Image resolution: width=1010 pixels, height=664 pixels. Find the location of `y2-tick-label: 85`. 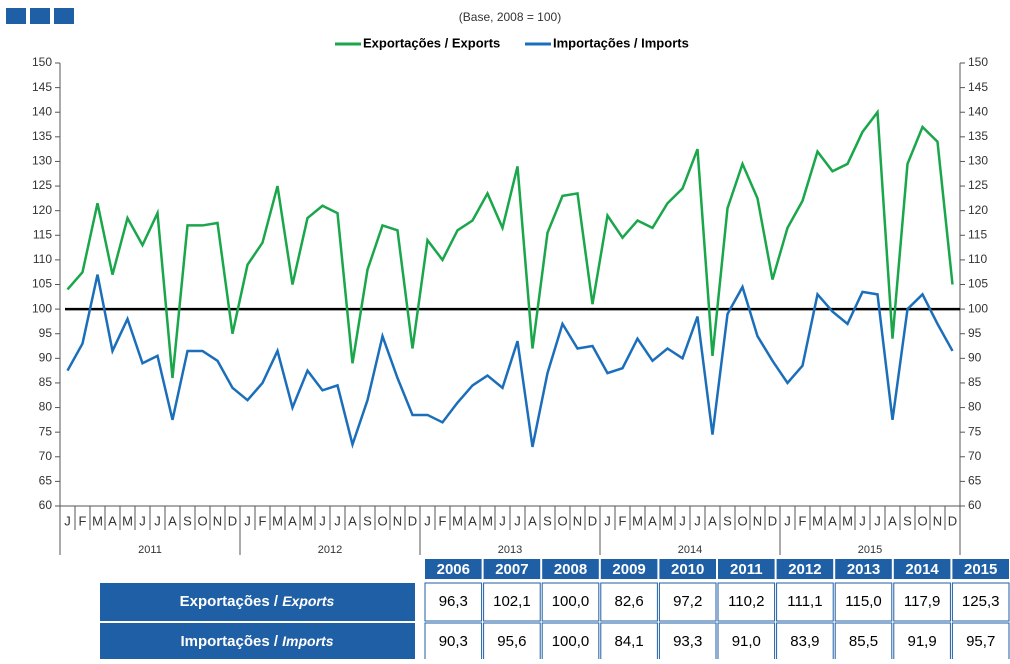

y2-tick-label: 85 is located at coordinates (975, 382).